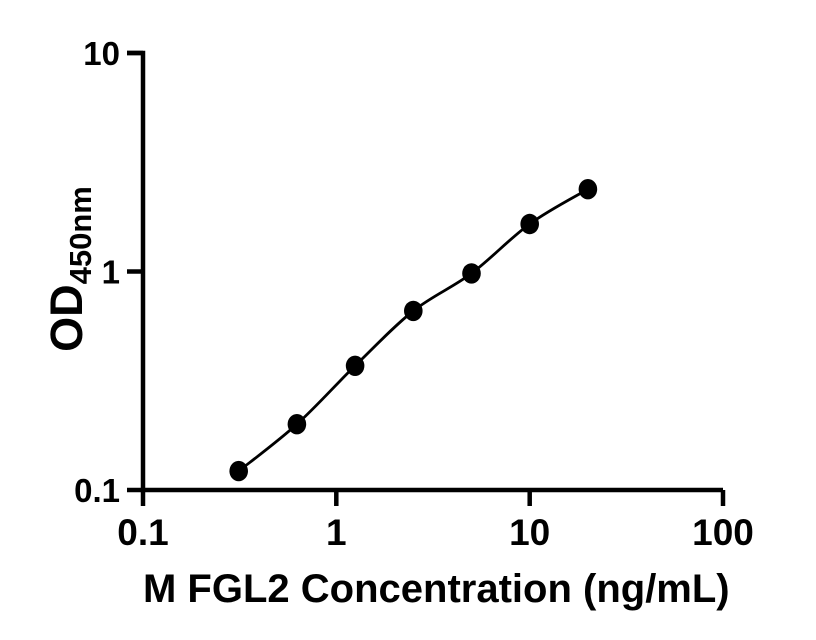 This screenshot has height=640, width=816. What do you see at coordinates (66, 318) in the screenshot?
I see `y-axis-title-main: OD` at bounding box center [66, 318].